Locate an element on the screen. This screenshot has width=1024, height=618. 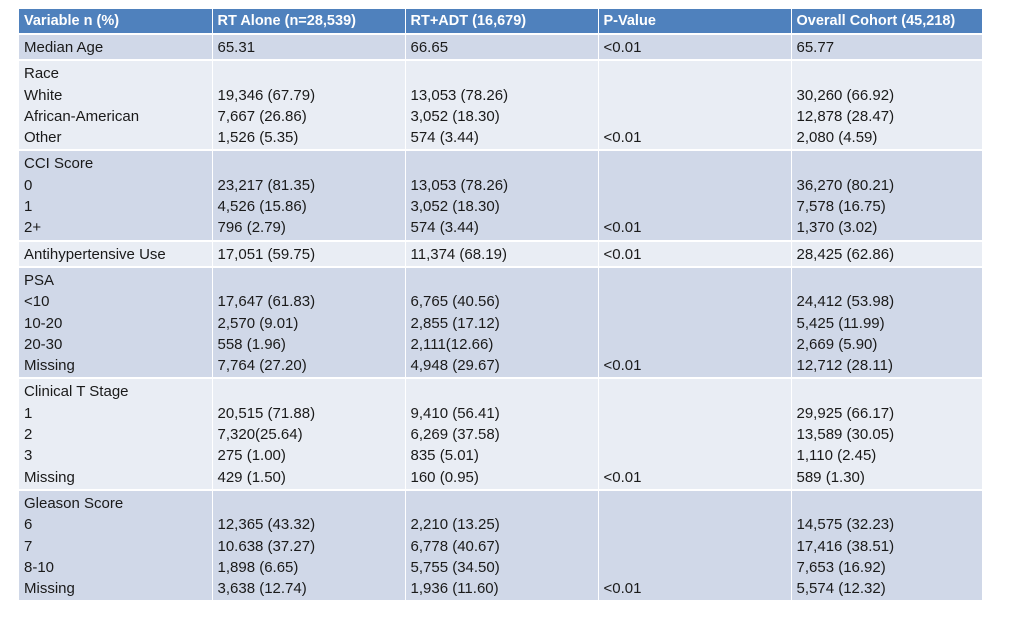
header-overall: Overall Cohort (45,218) is located at coordinates (886, 22).